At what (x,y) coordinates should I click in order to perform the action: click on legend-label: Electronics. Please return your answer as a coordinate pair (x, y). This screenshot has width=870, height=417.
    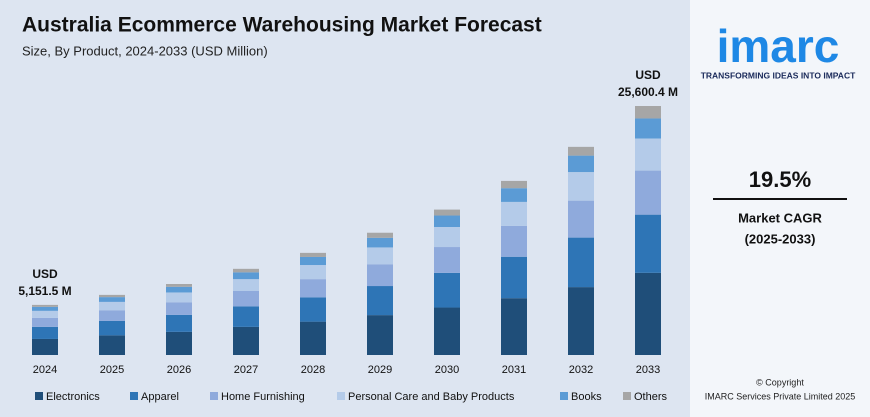
    Looking at the image, I should click on (73, 397).